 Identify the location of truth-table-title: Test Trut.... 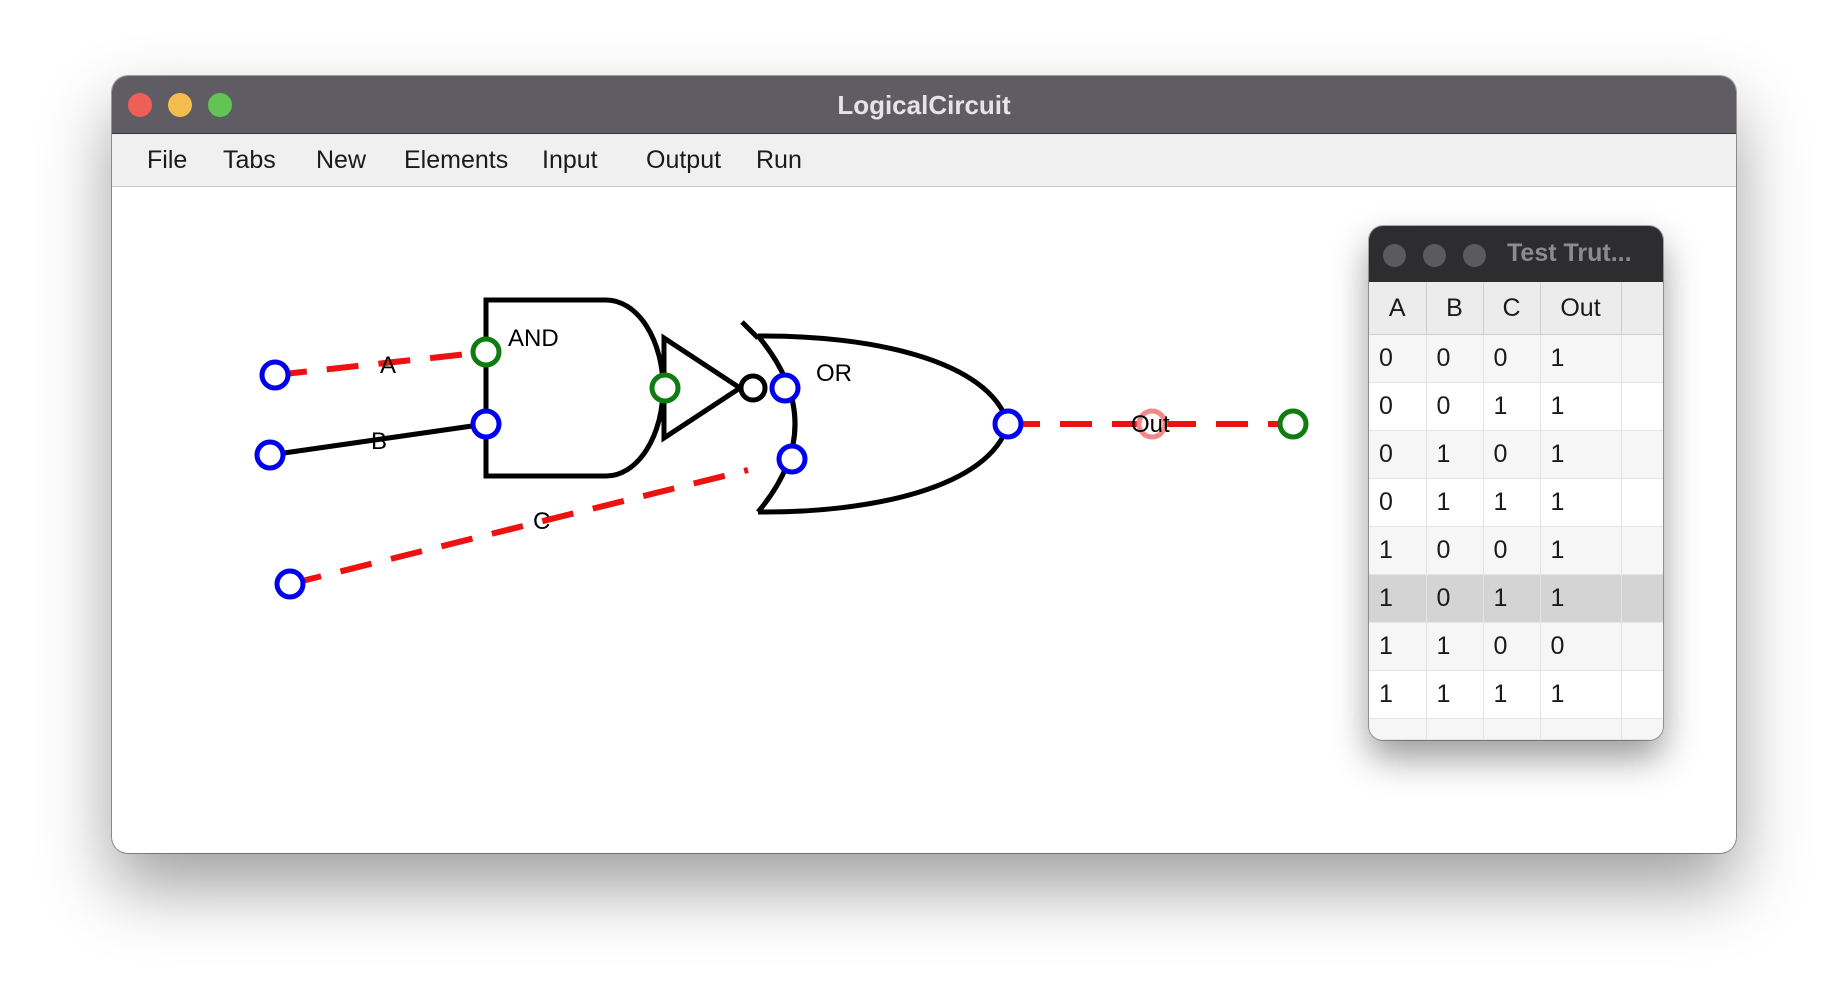
(1569, 253).